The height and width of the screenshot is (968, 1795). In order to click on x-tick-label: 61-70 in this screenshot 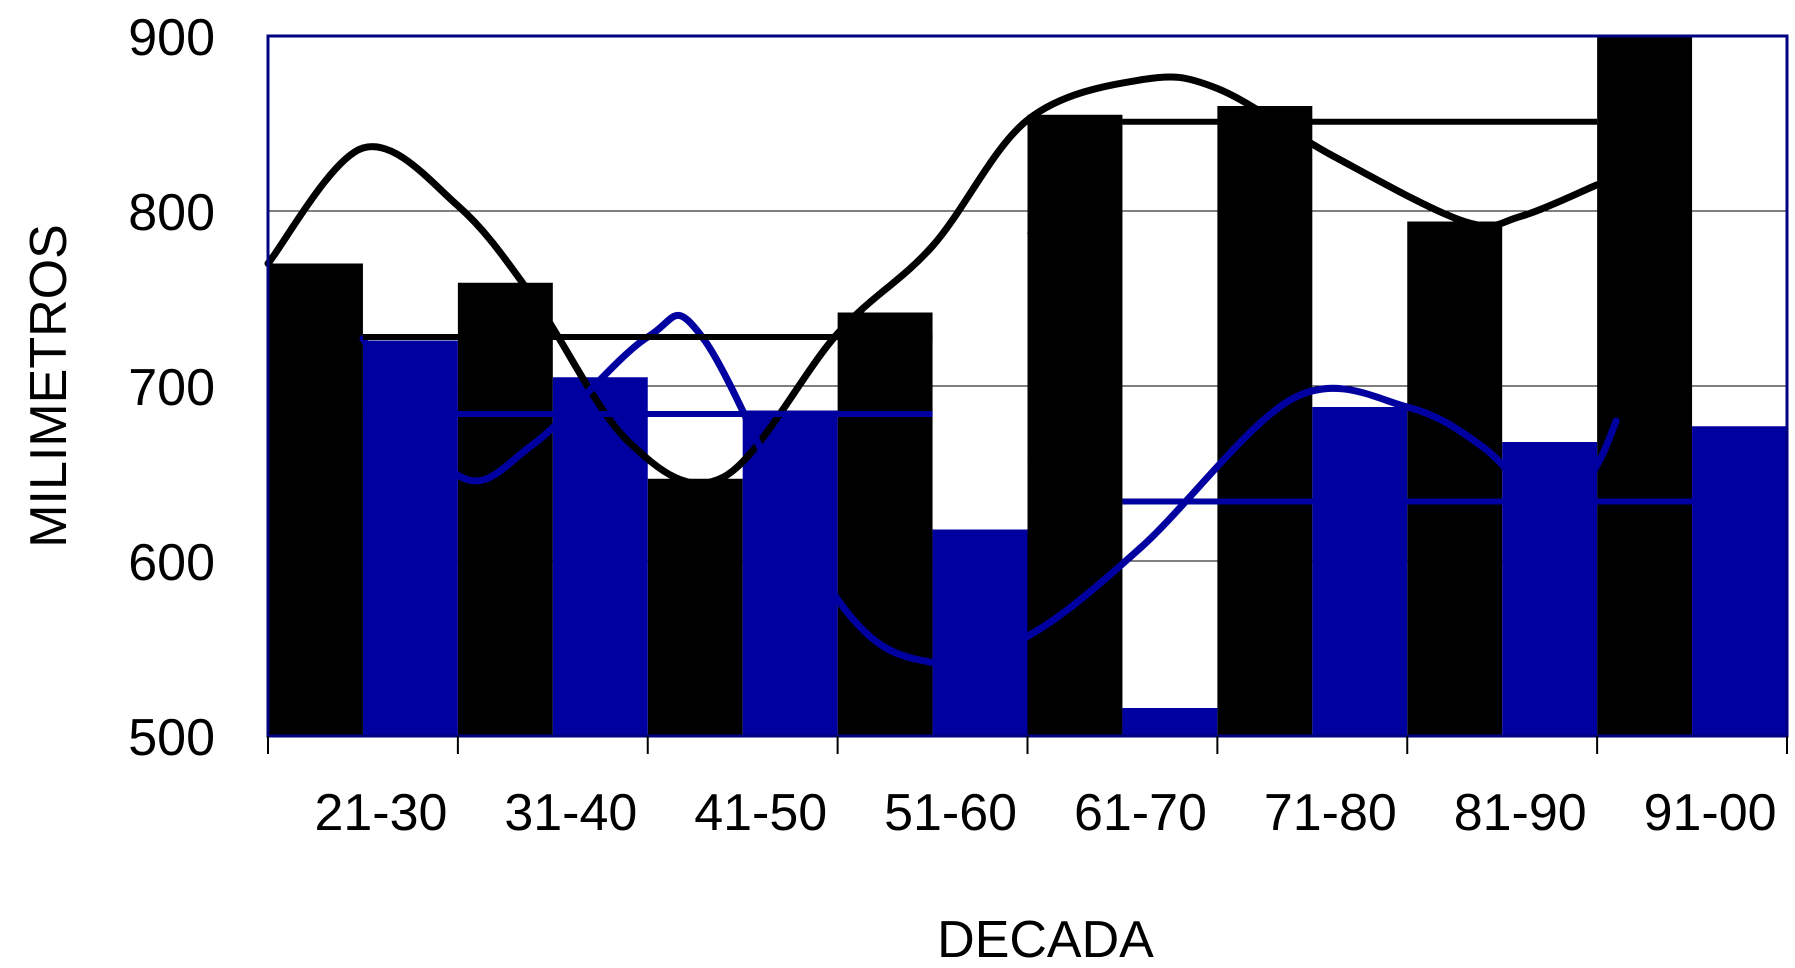, I will do `click(1140, 813)`.